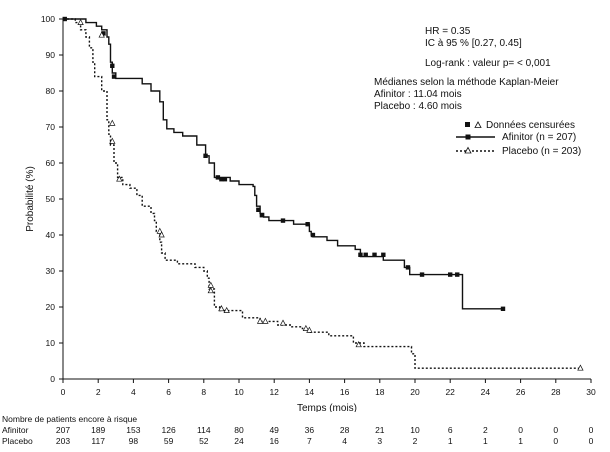  Describe the element at coordinates (98, 430) in the screenshot. I see `at-risk-cell: 189` at that location.